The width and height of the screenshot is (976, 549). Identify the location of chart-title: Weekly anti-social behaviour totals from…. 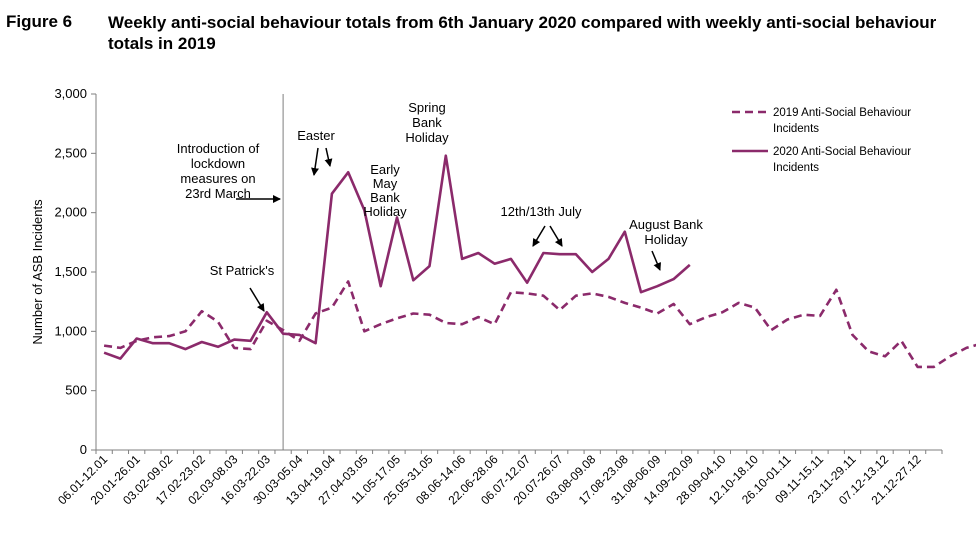
(522, 33).